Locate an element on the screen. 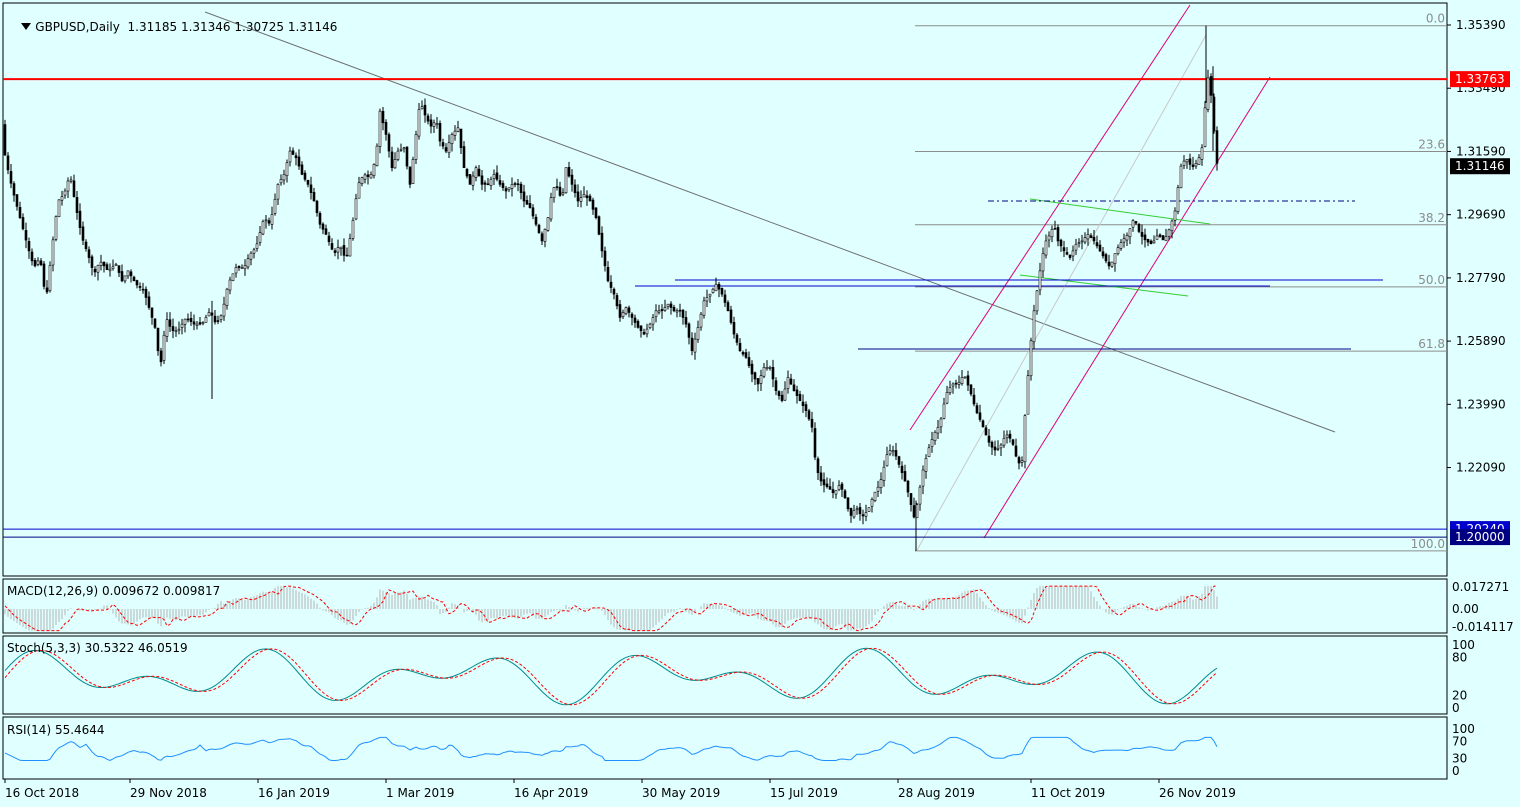 Image resolution: width=1520 pixels, height=807 pixels. channel-upper-line is located at coordinates (1050, 217).